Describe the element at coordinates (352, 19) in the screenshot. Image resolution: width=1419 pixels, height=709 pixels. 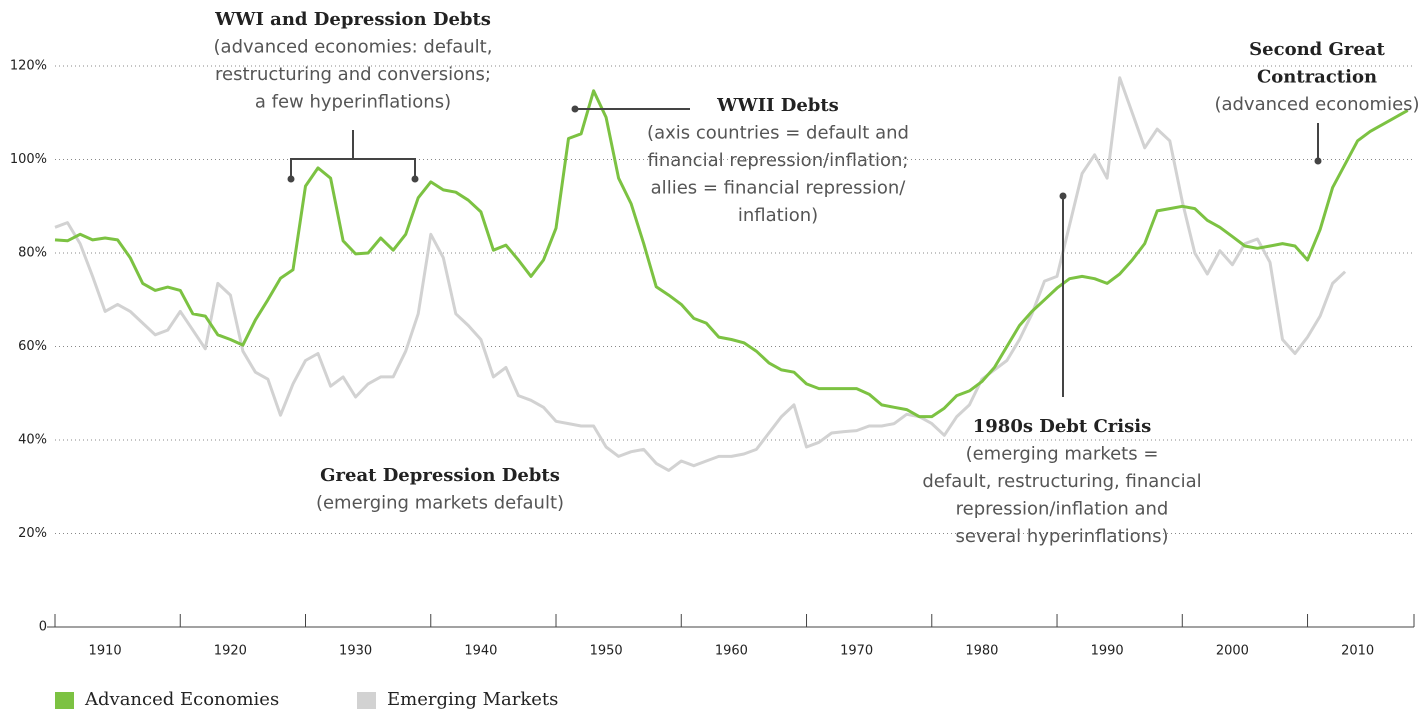
I see `annotation-title: WWI and Depression Debts` at that location.